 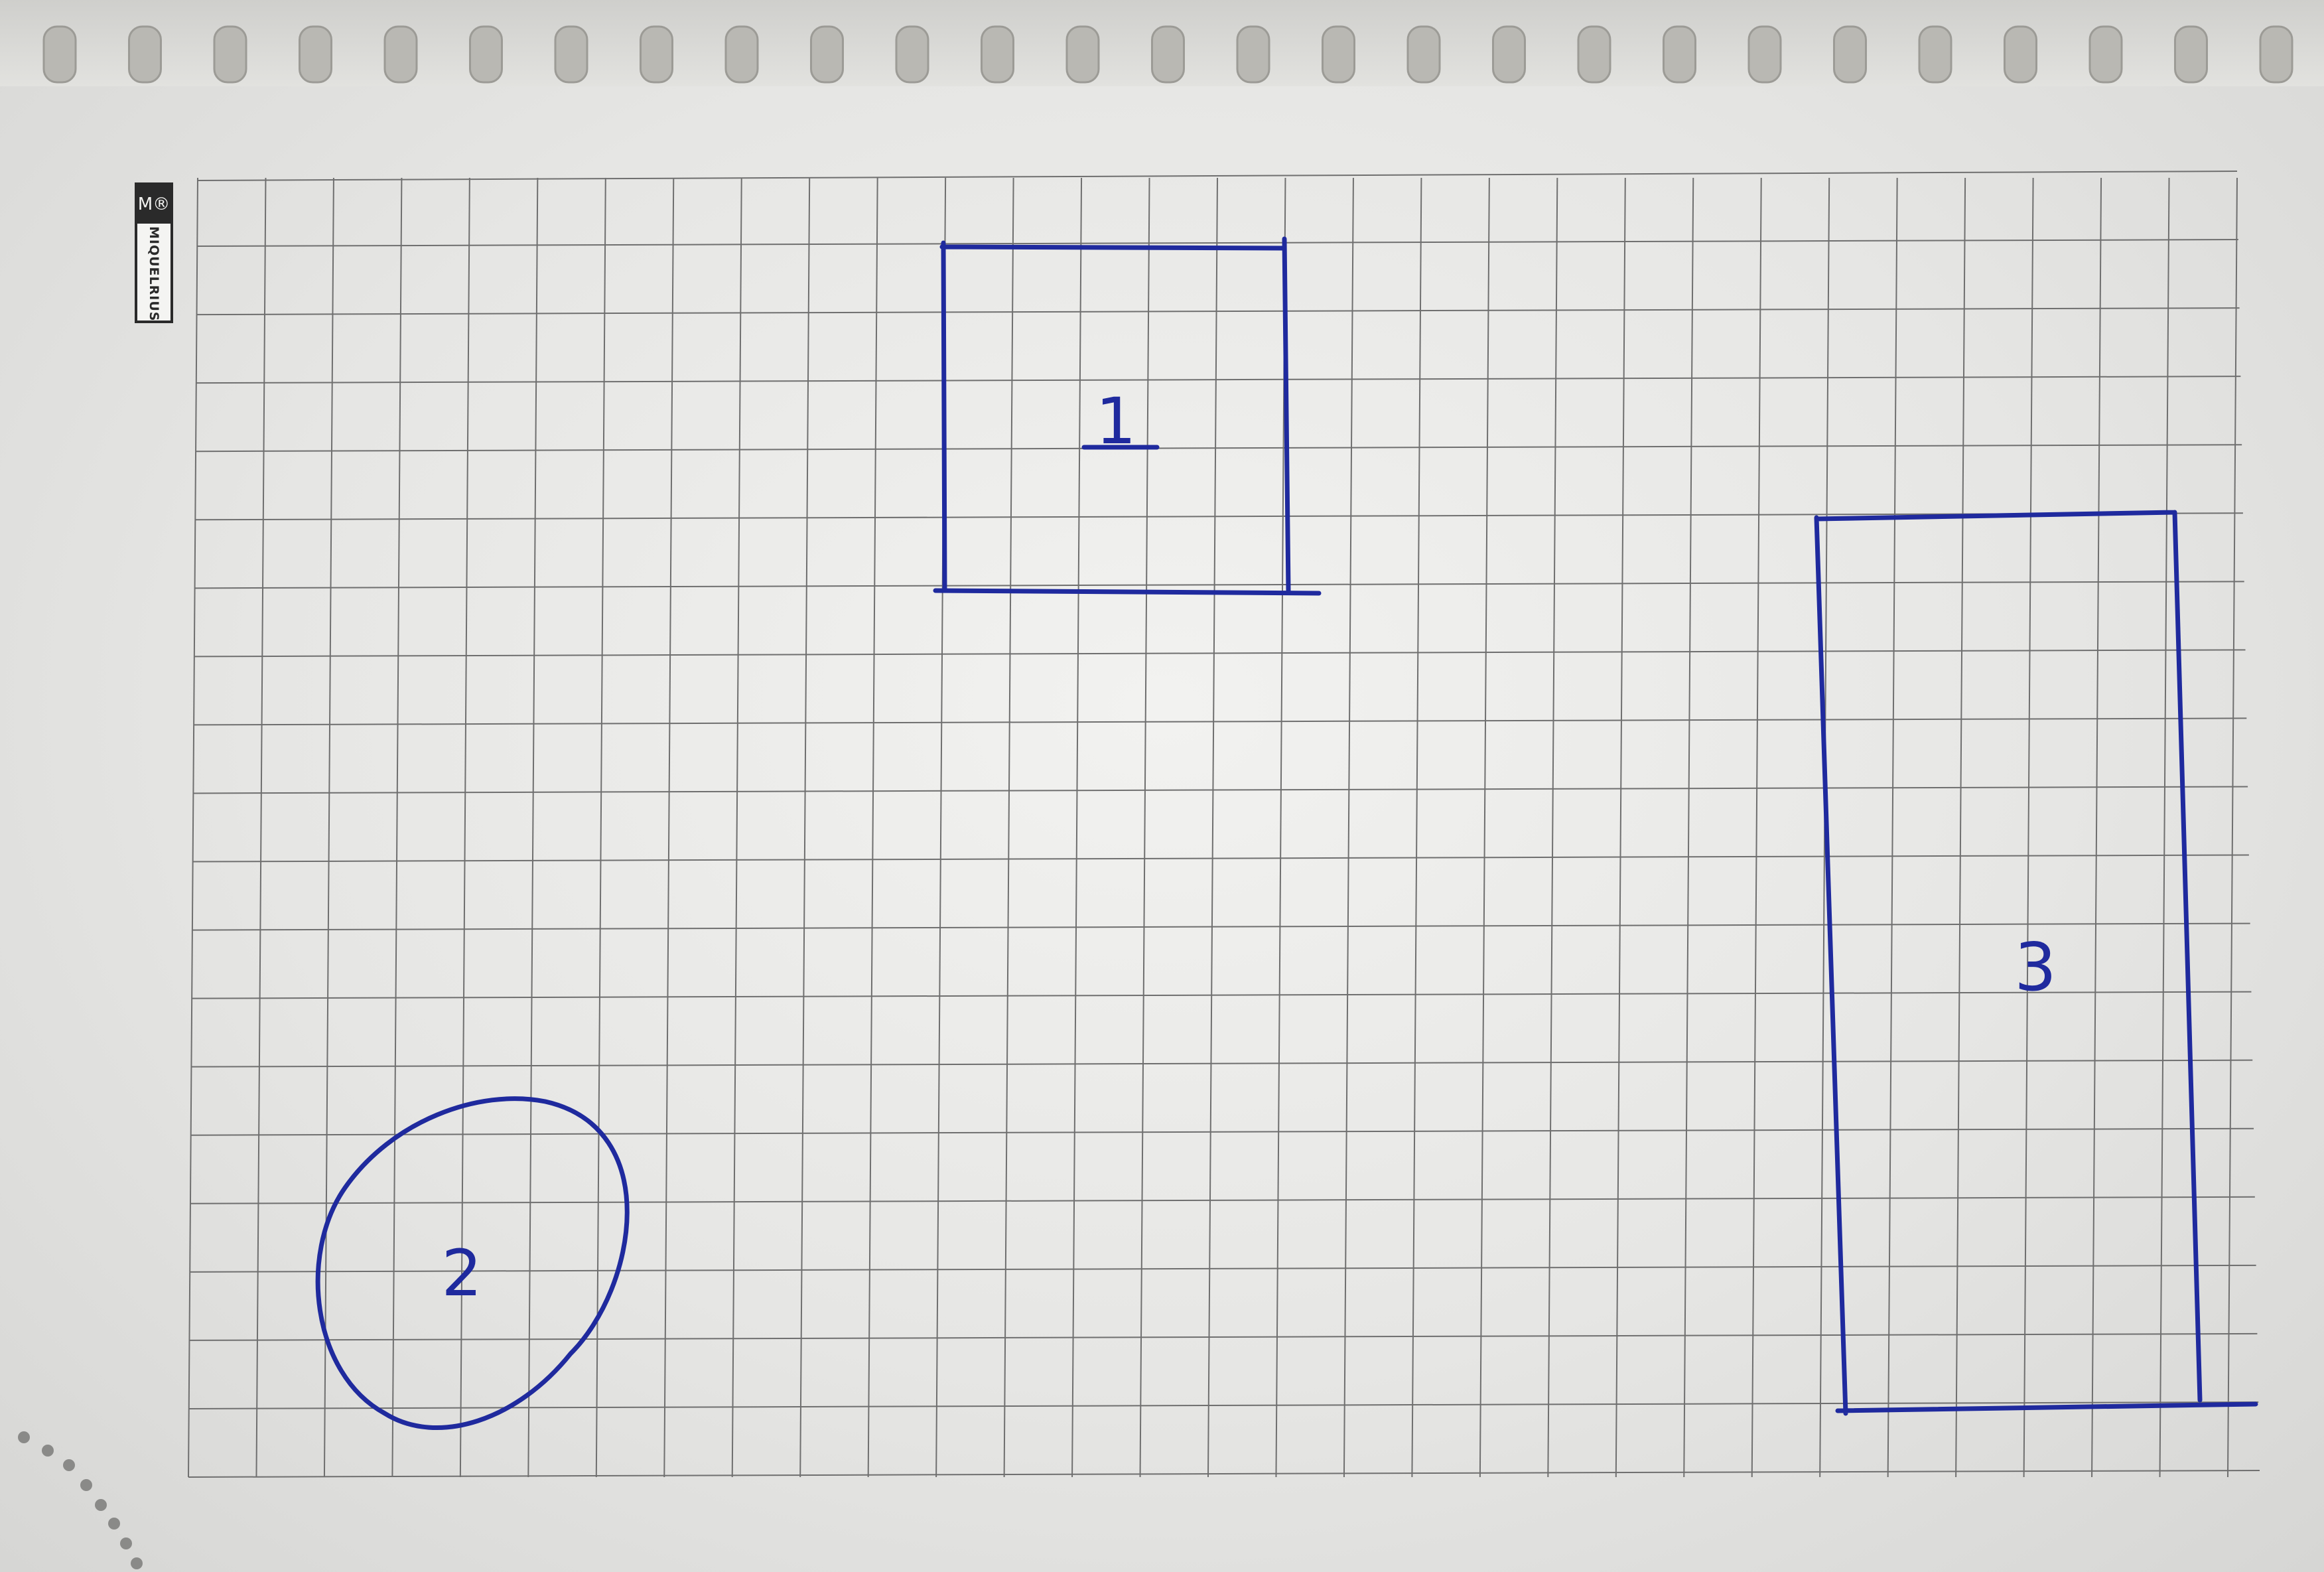 What do you see at coordinates (154, 204) in the screenshot?
I see `brand-logo: M®` at bounding box center [154, 204].